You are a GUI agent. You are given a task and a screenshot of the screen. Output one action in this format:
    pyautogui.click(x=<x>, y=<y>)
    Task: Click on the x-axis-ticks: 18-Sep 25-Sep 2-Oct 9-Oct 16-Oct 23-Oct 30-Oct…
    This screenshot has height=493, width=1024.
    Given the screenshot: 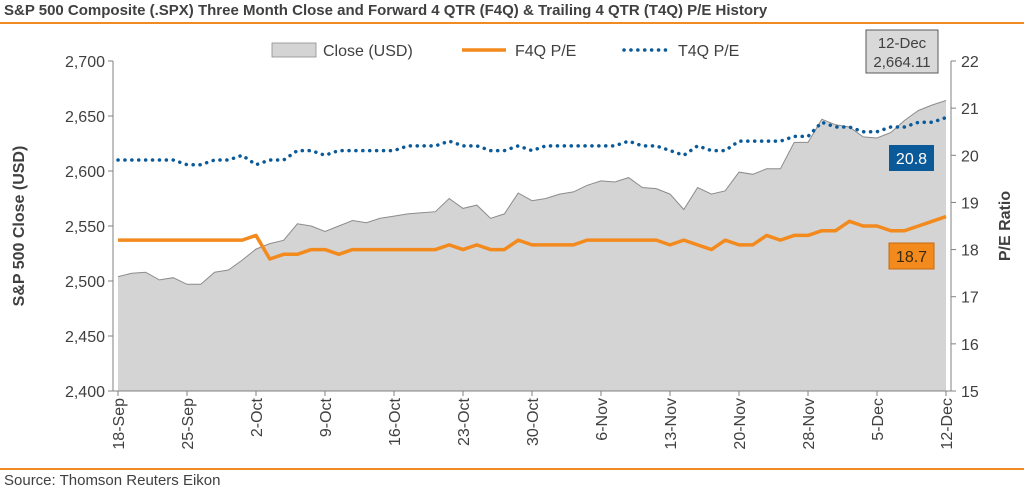 What is the action you would take?
    pyautogui.click(x=533, y=420)
    